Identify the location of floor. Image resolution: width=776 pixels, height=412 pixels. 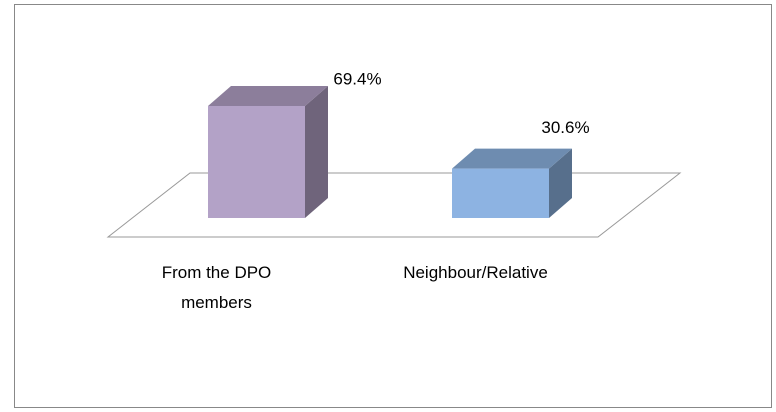
(394, 205).